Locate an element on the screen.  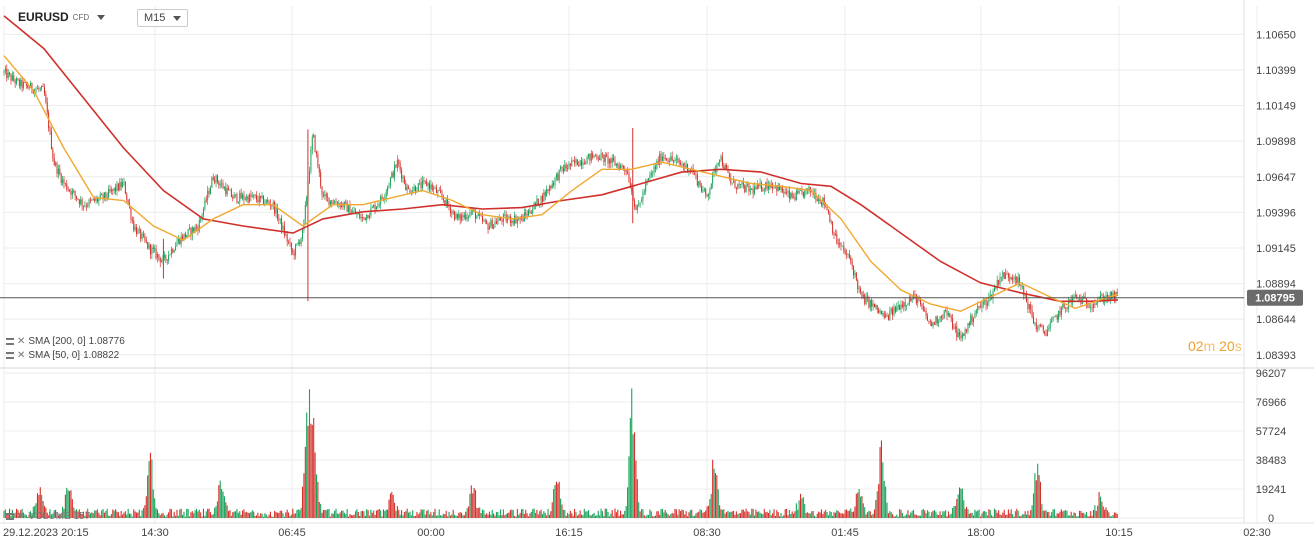
timeframe-selector: M15 is located at coordinates (163, 18).